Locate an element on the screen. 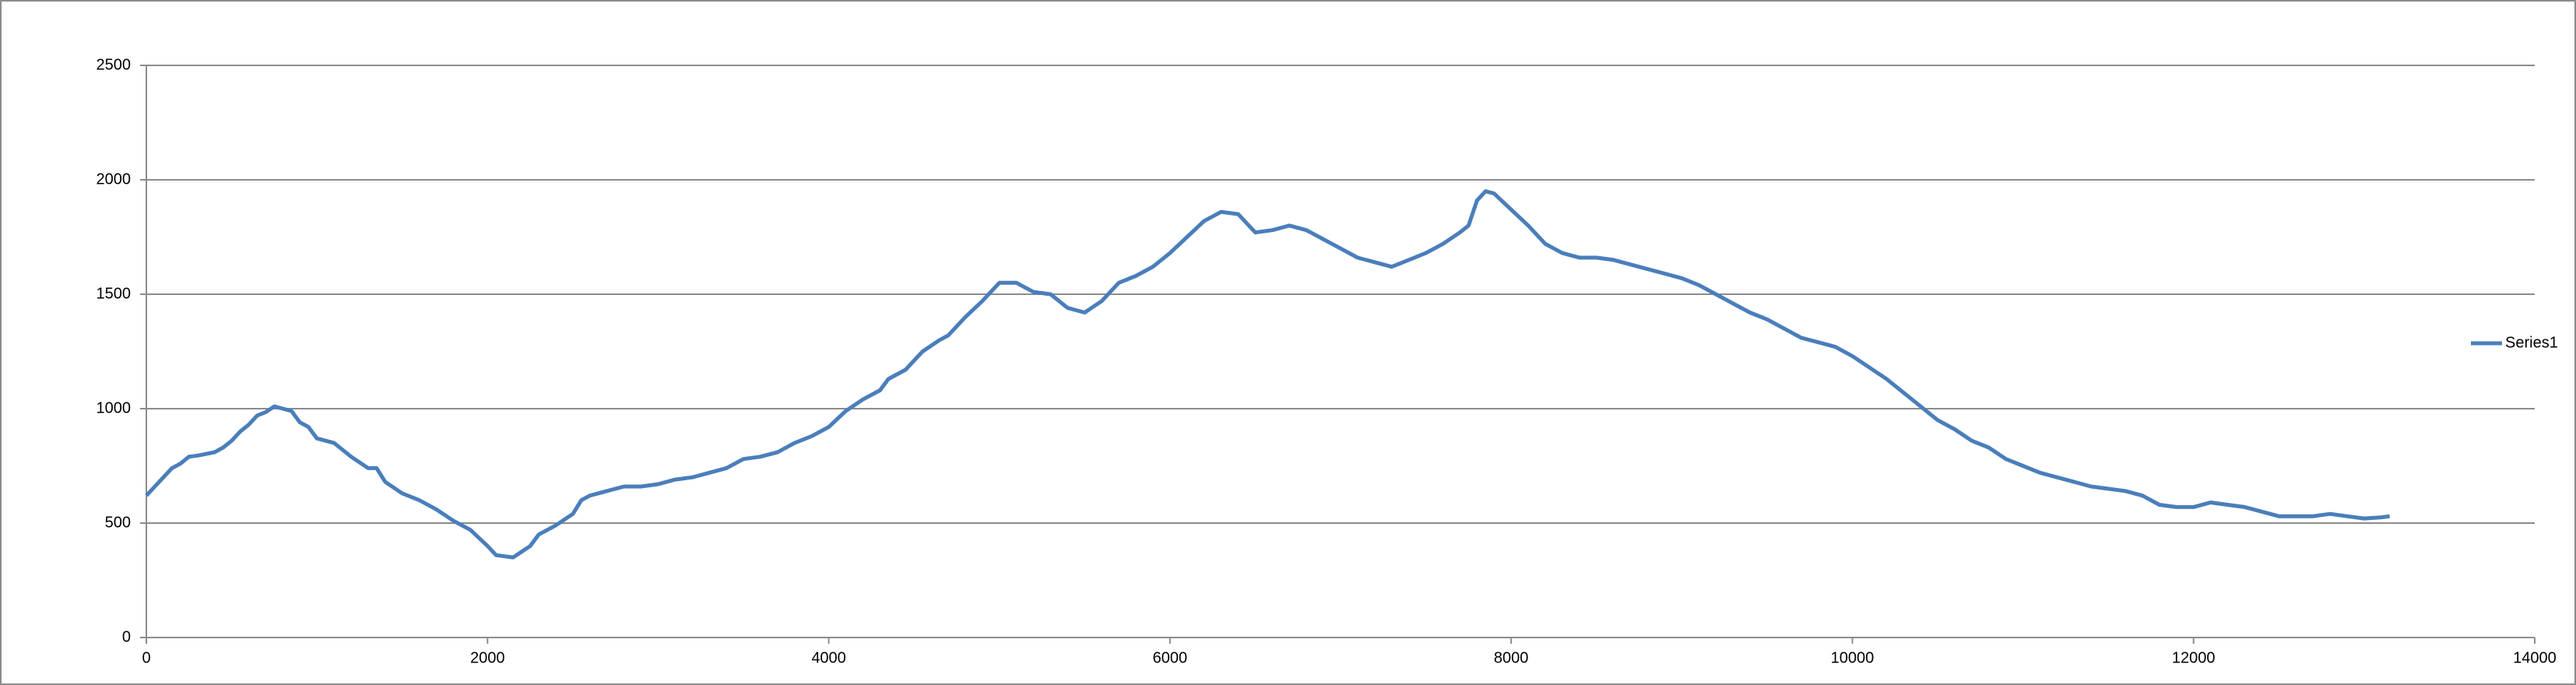 The height and width of the screenshot is (685, 2576). y-tick-label: 500 is located at coordinates (118, 522).